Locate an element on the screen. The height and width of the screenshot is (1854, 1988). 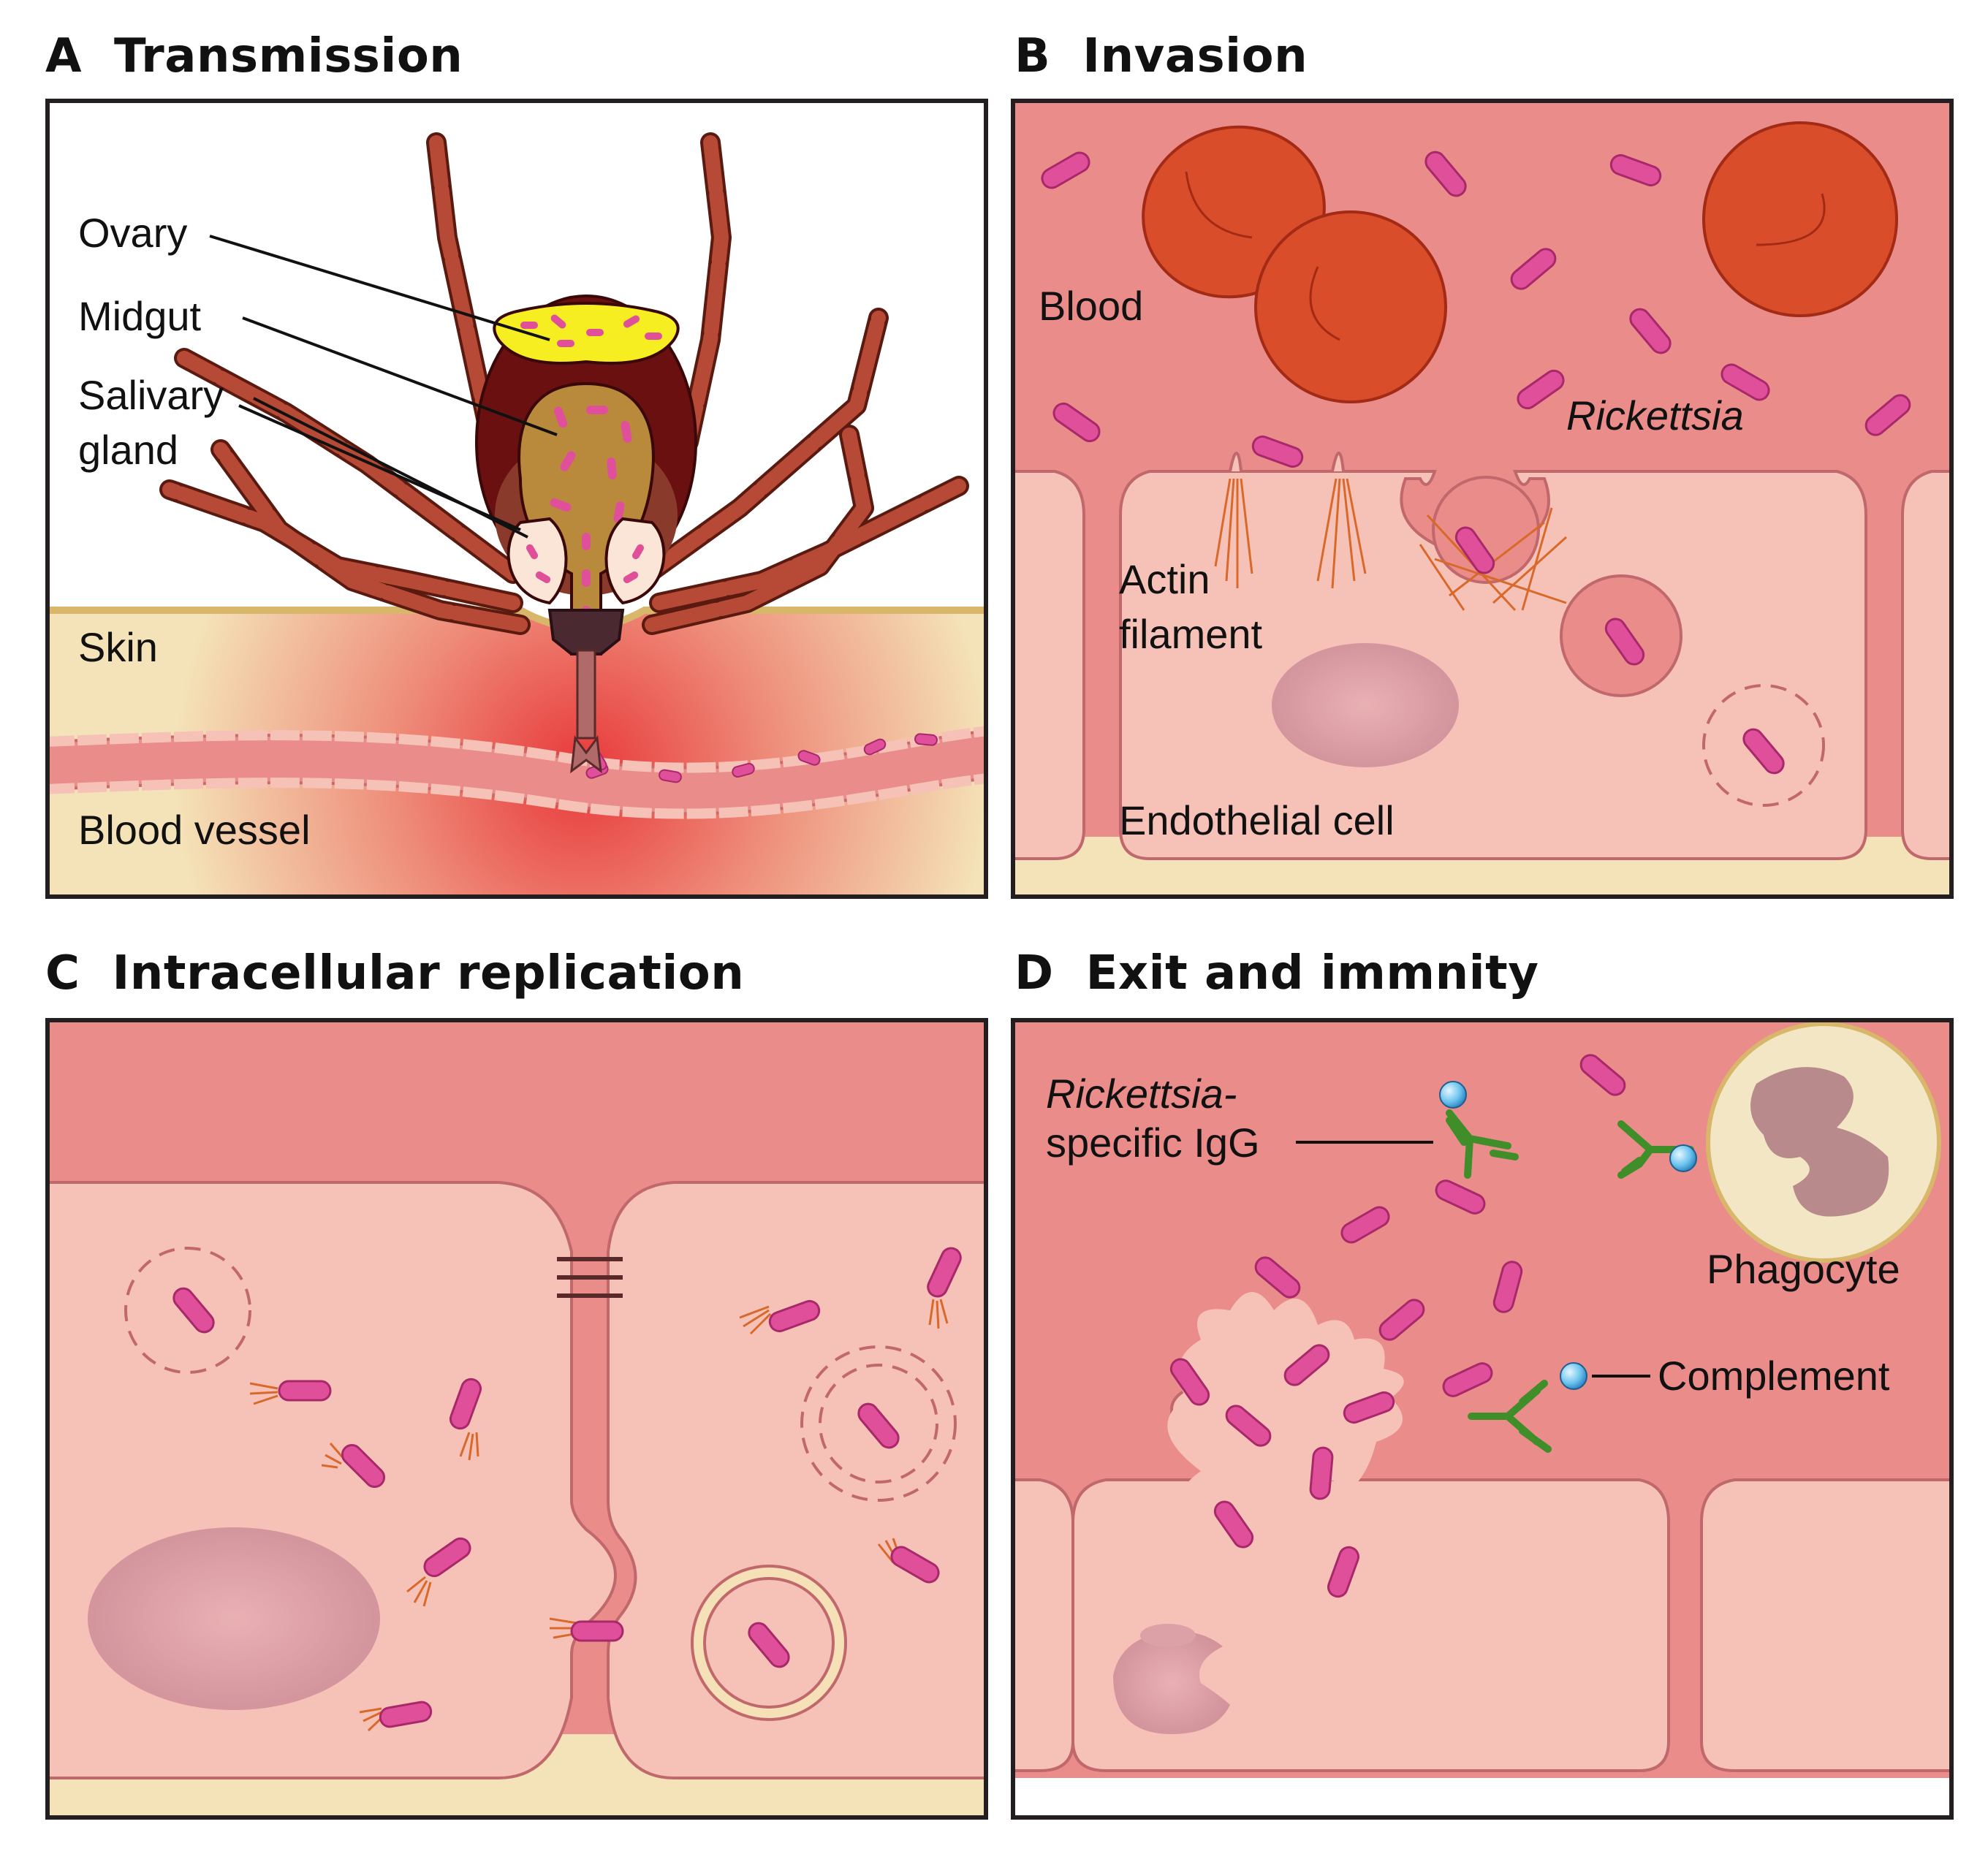
panel-letter: D is located at coordinates (1034, 973).